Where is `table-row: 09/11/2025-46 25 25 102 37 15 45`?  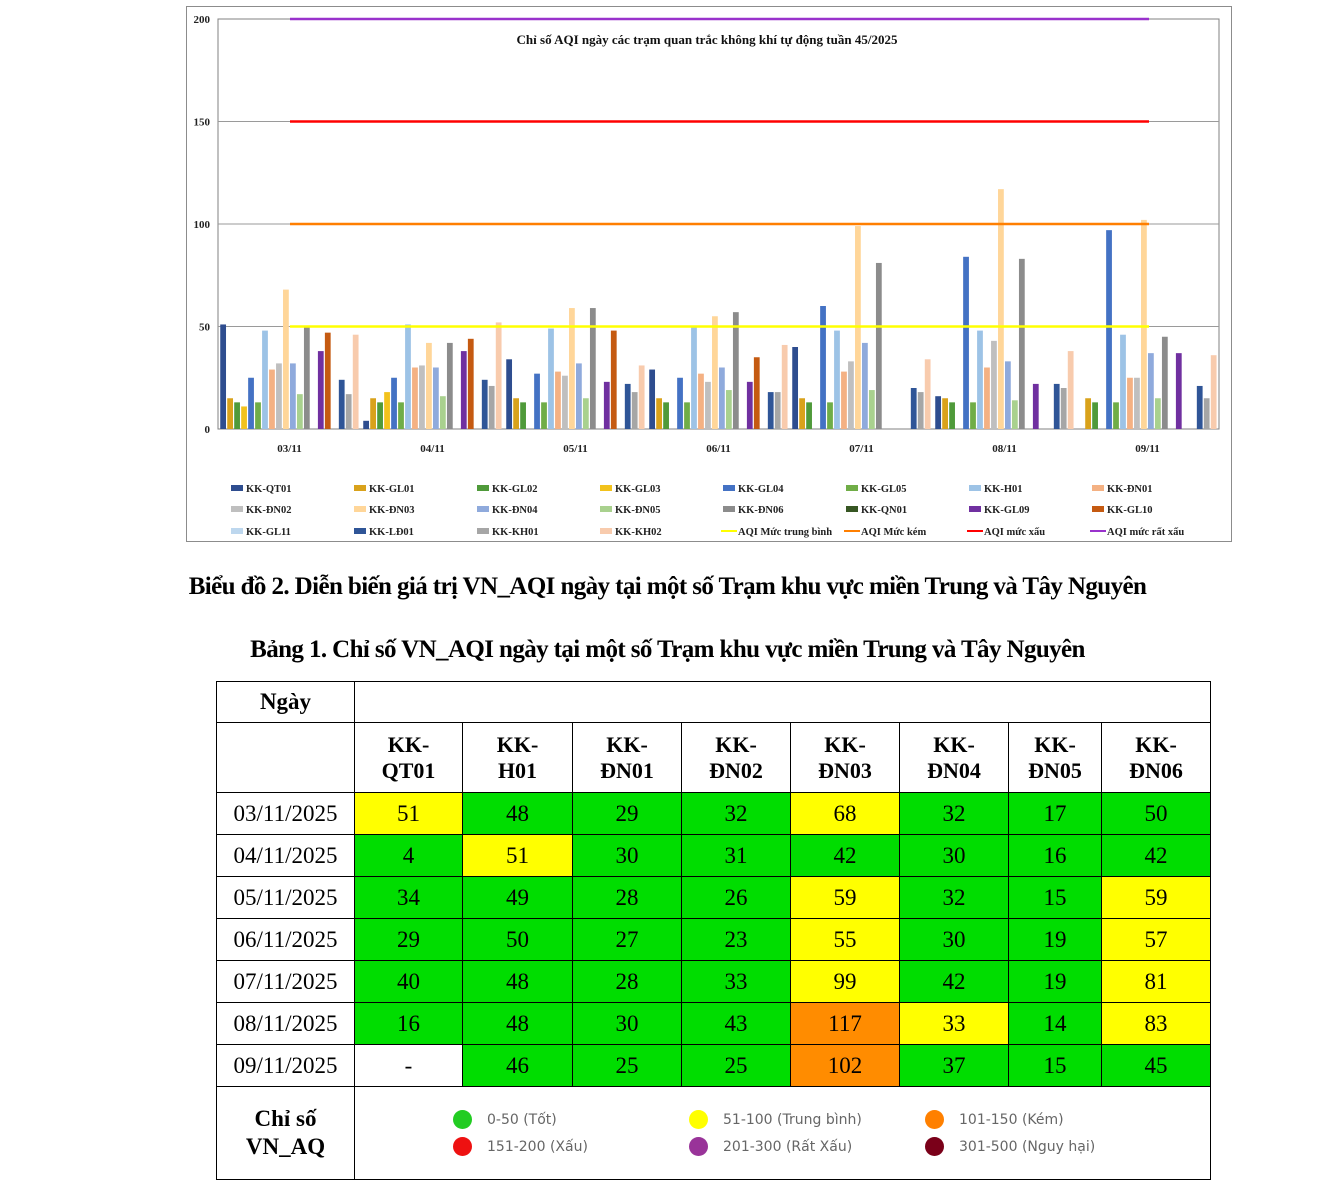
table-row: 09/11/2025-46 25 25 102 37 15 45 is located at coordinates (713, 1065).